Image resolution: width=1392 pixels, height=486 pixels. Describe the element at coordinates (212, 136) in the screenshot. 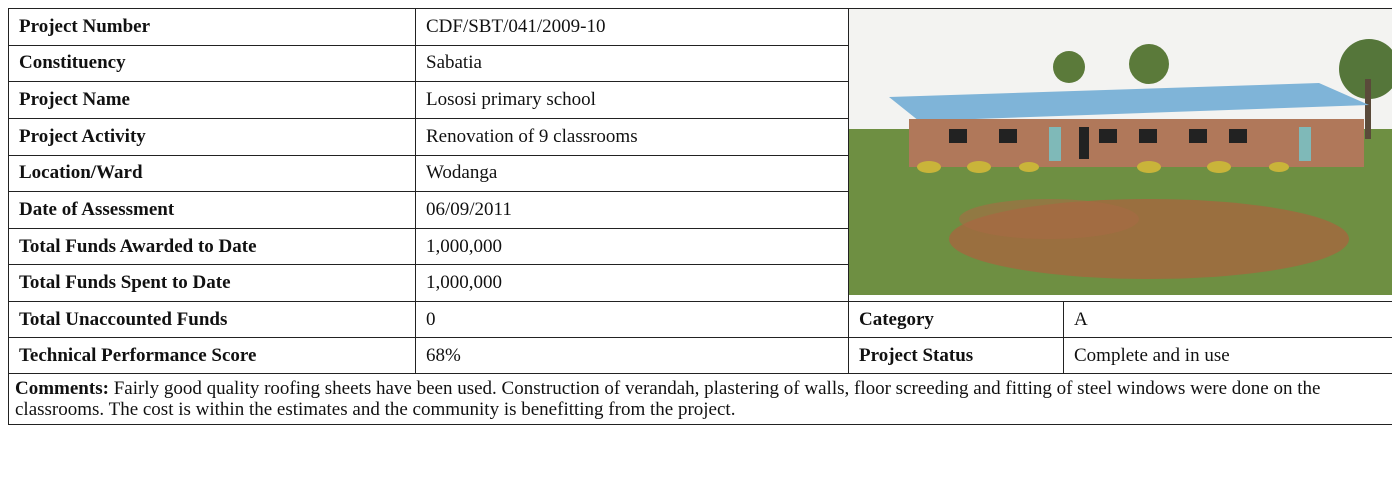

I see `field-label: Project Activity` at that location.